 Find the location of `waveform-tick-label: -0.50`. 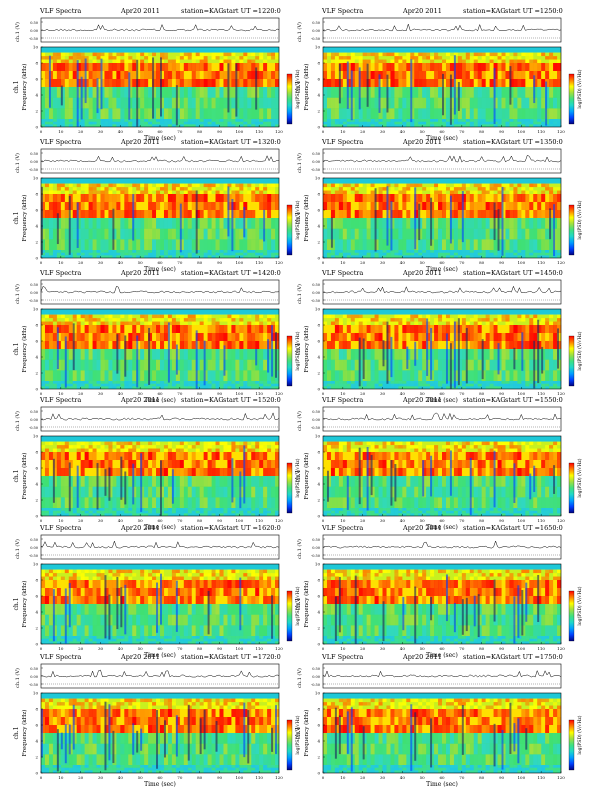

waveform-tick-label: -0.50 is located at coordinates (315, 301).